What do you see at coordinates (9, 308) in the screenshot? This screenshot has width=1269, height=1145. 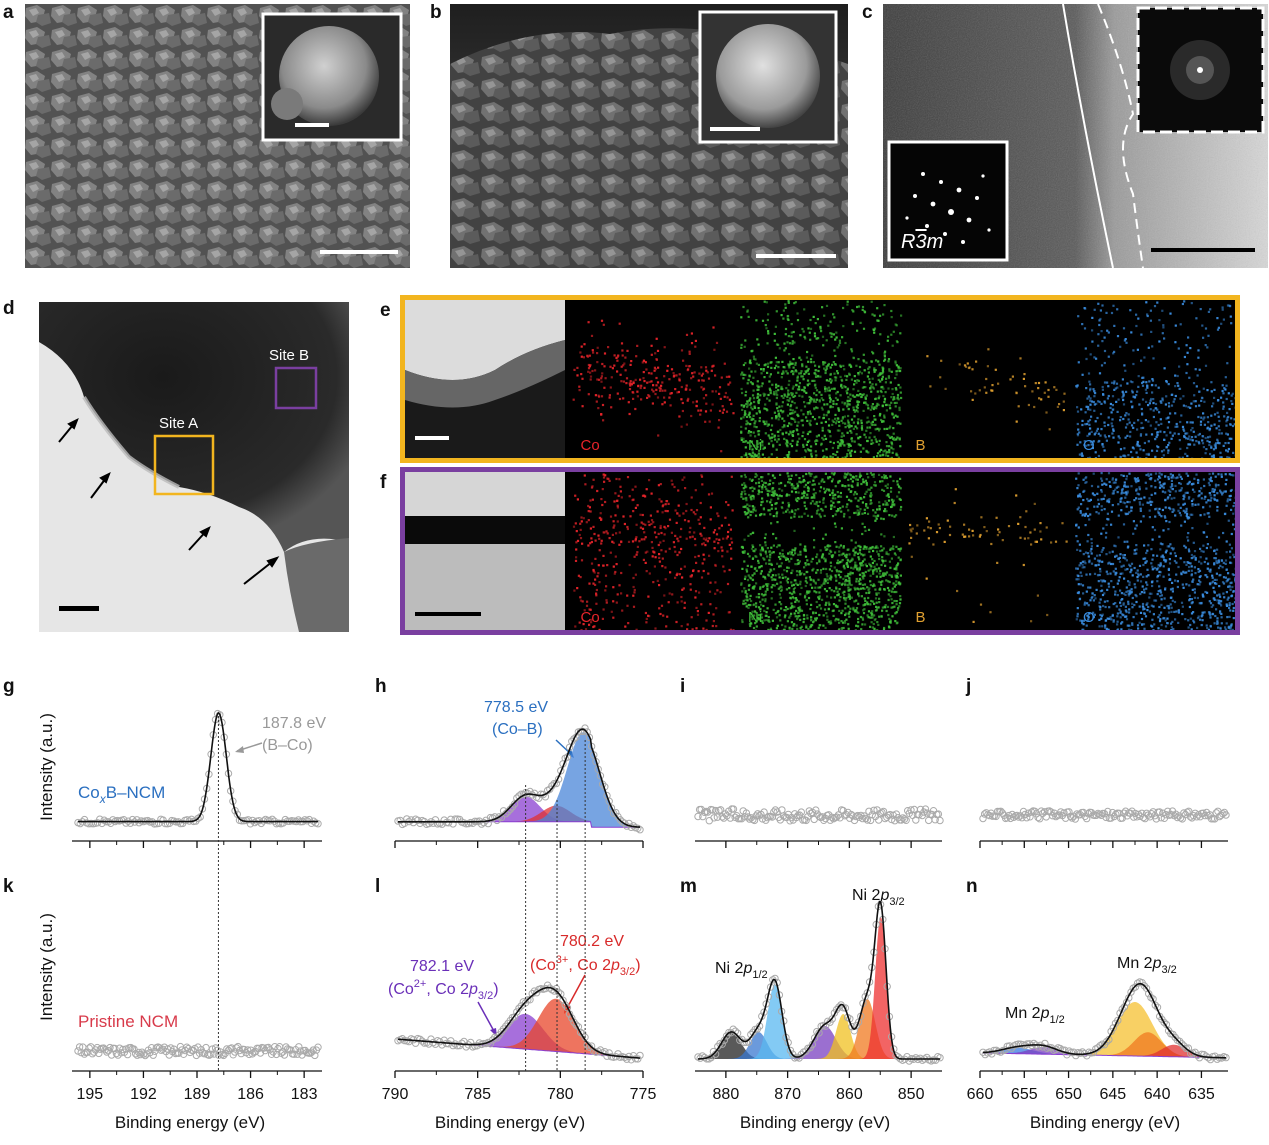 I see `panel-label-d: d` at bounding box center [9, 308].